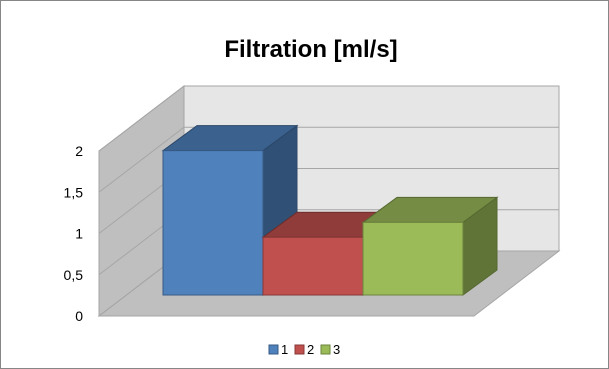 Image resolution: width=609 pixels, height=369 pixels. Describe the element at coordinates (79, 316) in the screenshot. I see `y-tick-label: 0` at that location.